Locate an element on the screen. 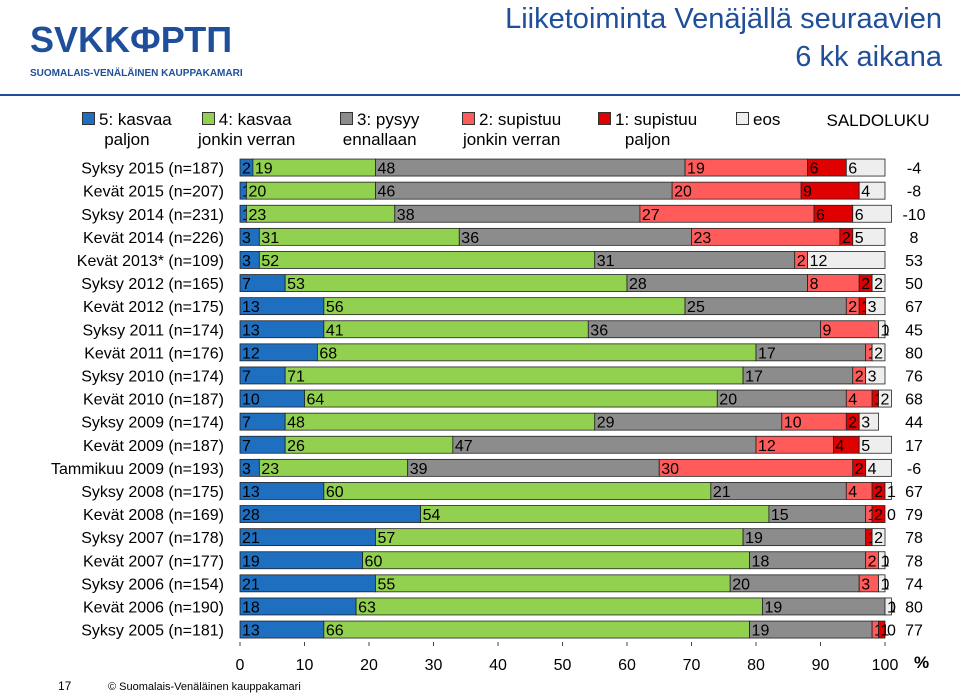 The height and width of the screenshot is (695, 960). saldo-value: -6 is located at coordinates (914, 469).